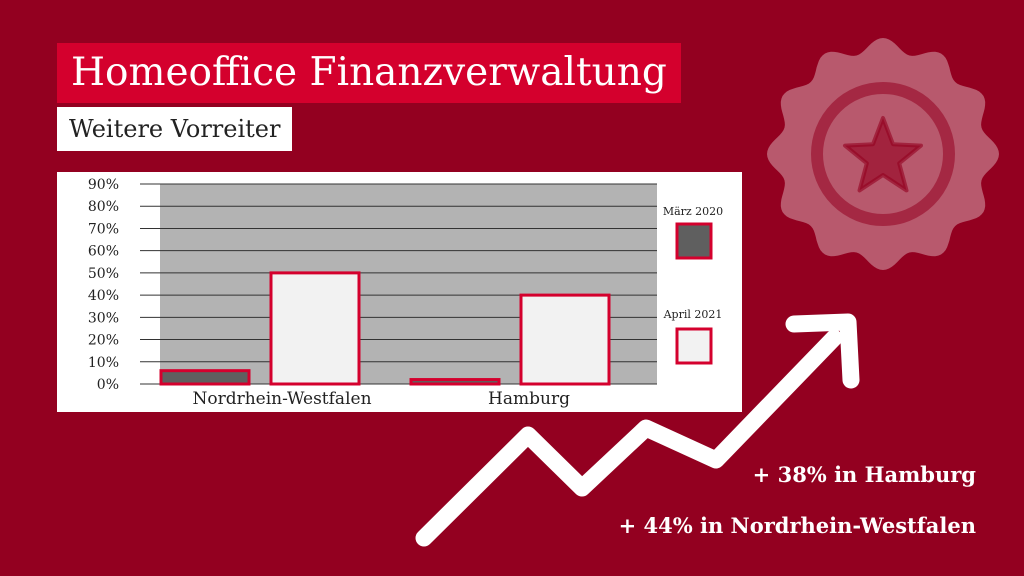  What do you see at coordinates (103, 318) in the screenshot?
I see `y-tick-label: 30%` at bounding box center [103, 318].